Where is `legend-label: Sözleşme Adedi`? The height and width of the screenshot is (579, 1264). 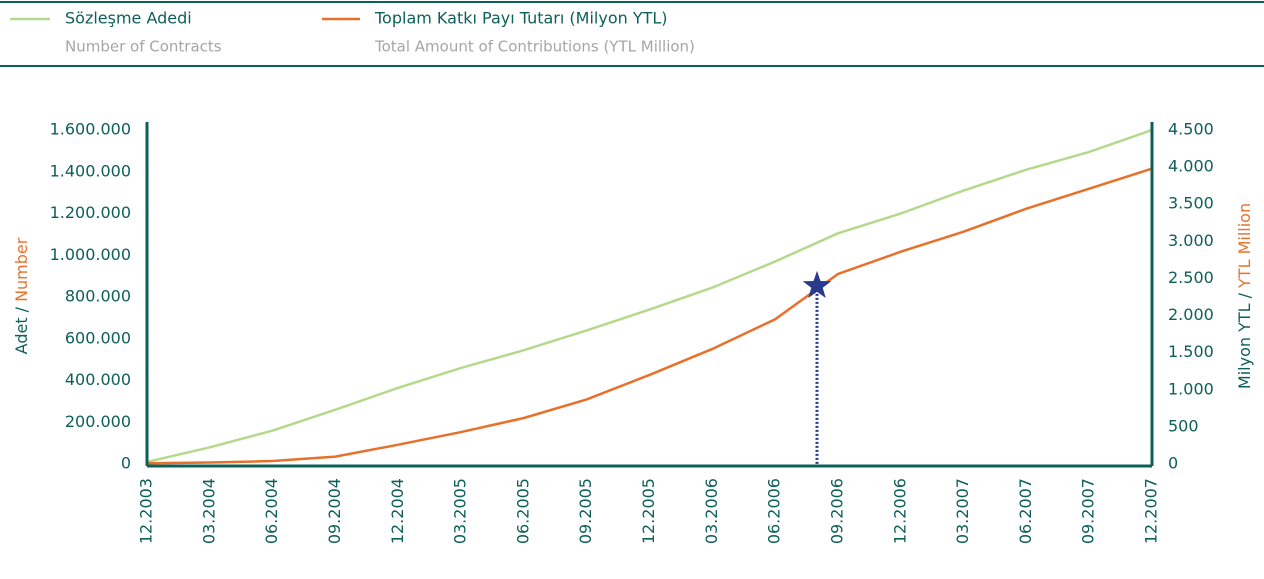
legend-label: Sözleşme Adedi is located at coordinates (128, 18).